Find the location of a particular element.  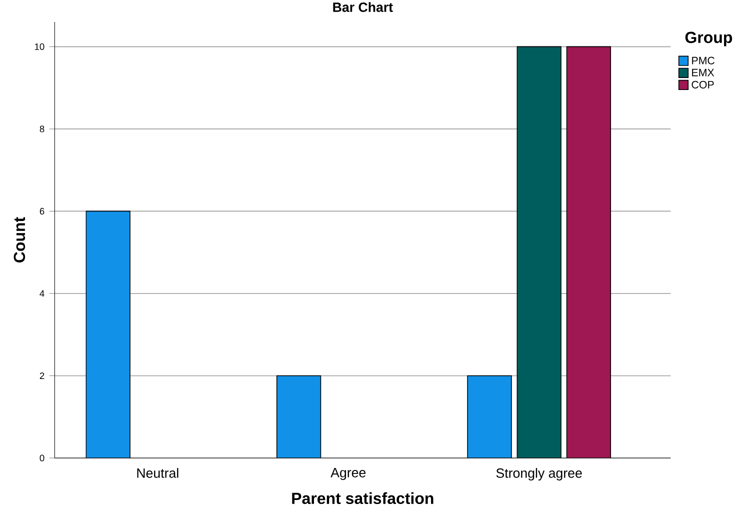

y-tick-label: 4 is located at coordinates (42, 293).